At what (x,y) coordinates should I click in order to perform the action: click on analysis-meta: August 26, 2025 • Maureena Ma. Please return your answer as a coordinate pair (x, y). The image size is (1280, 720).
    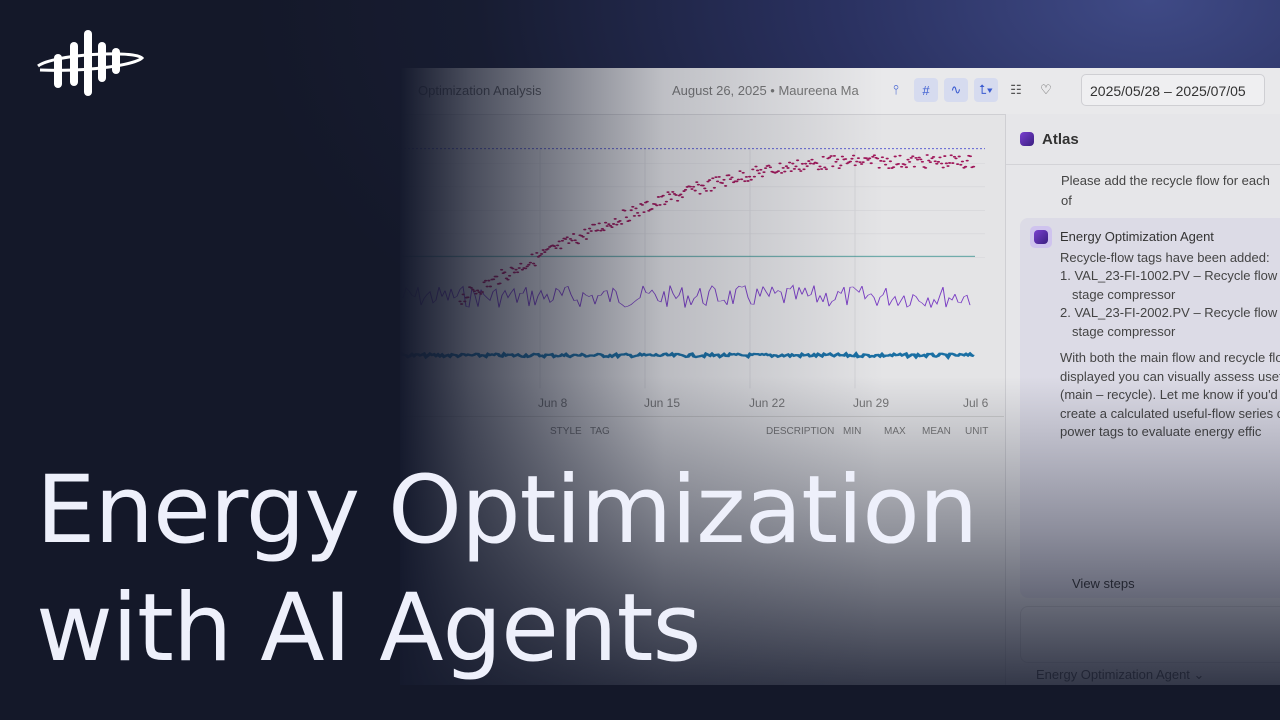
    Looking at the image, I should click on (765, 90).